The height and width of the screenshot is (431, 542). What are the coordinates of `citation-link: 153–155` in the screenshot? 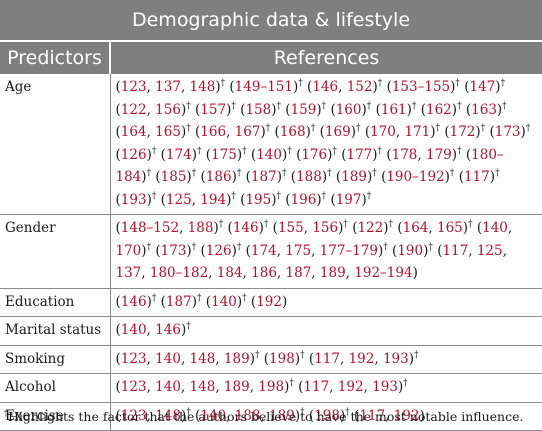 It's located at (421, 87).